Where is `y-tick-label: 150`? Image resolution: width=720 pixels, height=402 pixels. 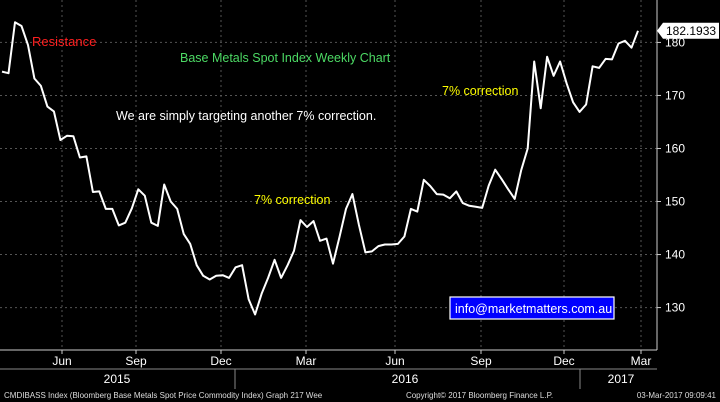 y-tick-label: 150 is located at coordinates (675, 202).